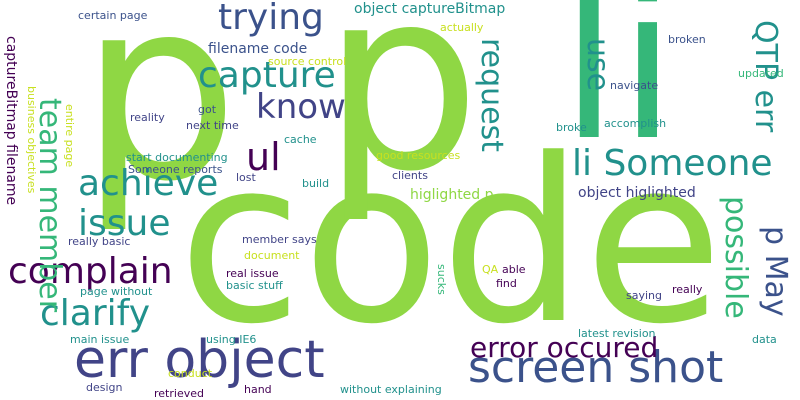 The width and height of the screenshot is (800, 400). I want to click on word-latest-revision: latest revision, so click(617, 333).